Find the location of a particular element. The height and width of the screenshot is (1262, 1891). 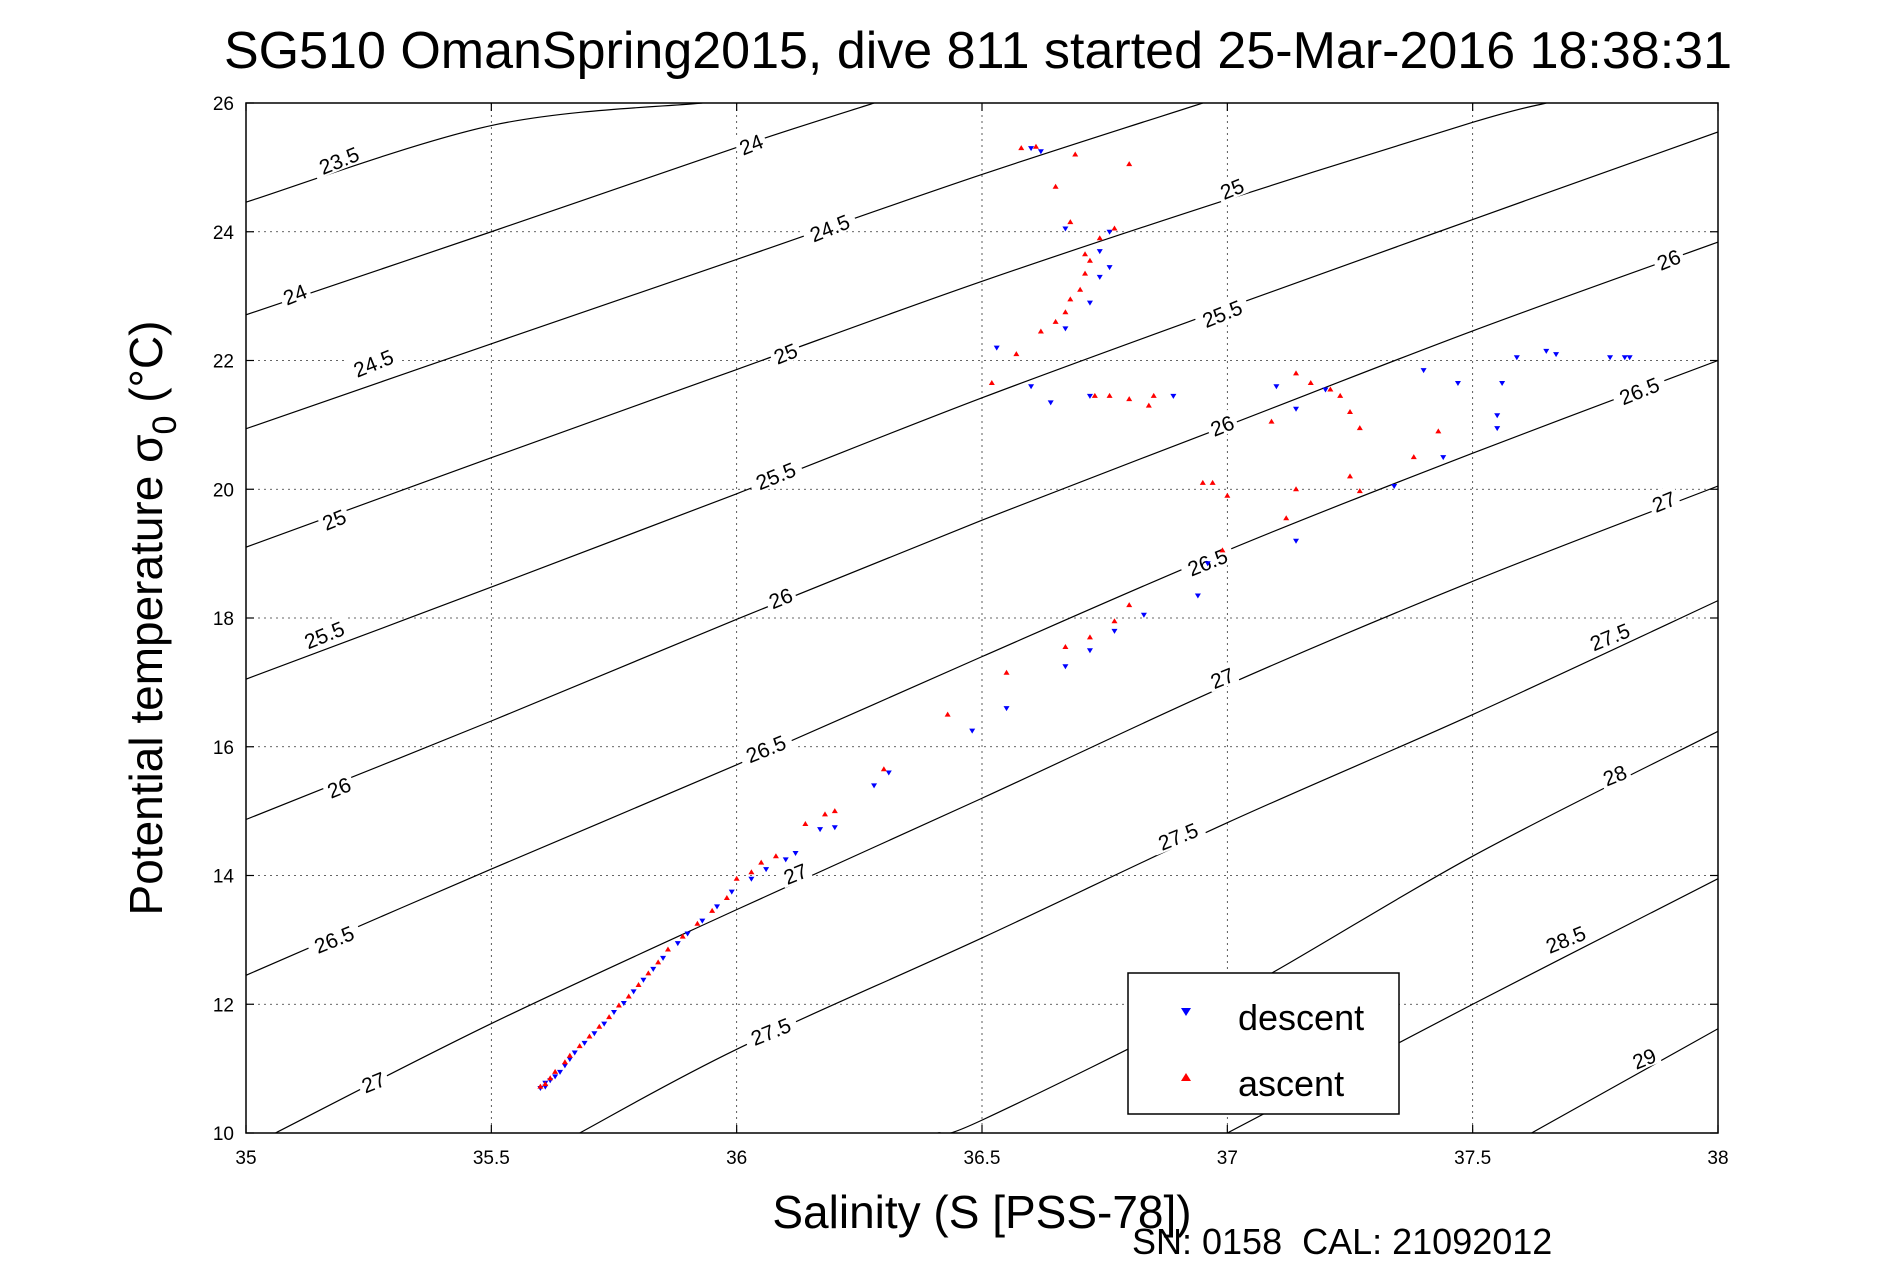

contour-label-group: 28 is located at coordinates (1614, 774).